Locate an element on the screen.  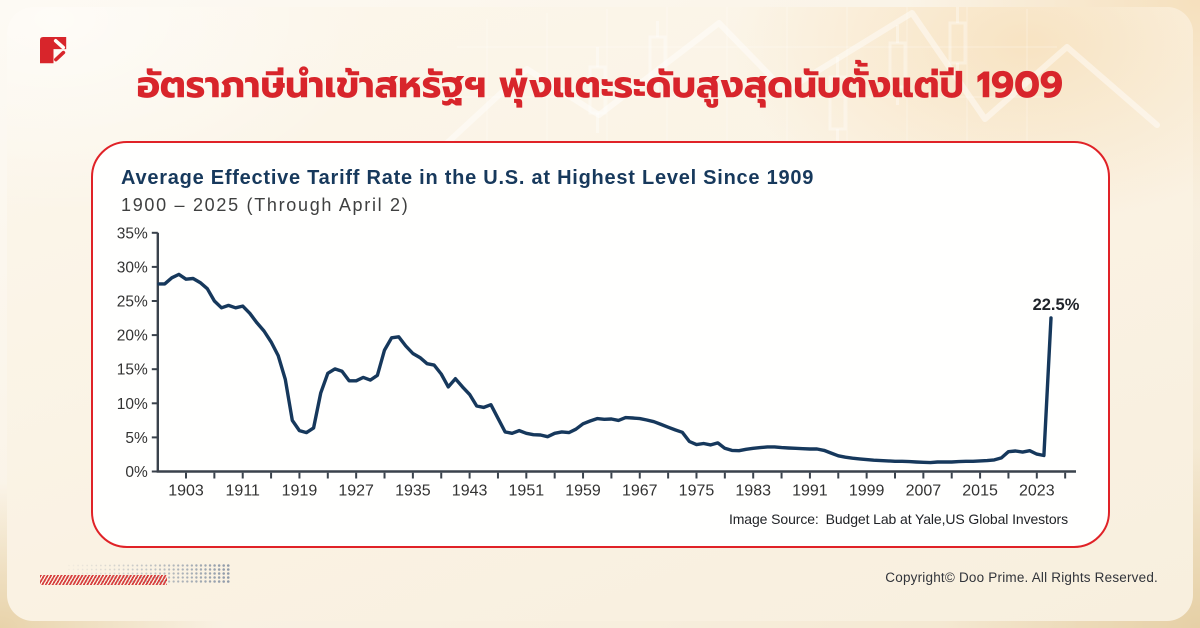
x-axis-label: 1991 is located at coordinates (810, 491).